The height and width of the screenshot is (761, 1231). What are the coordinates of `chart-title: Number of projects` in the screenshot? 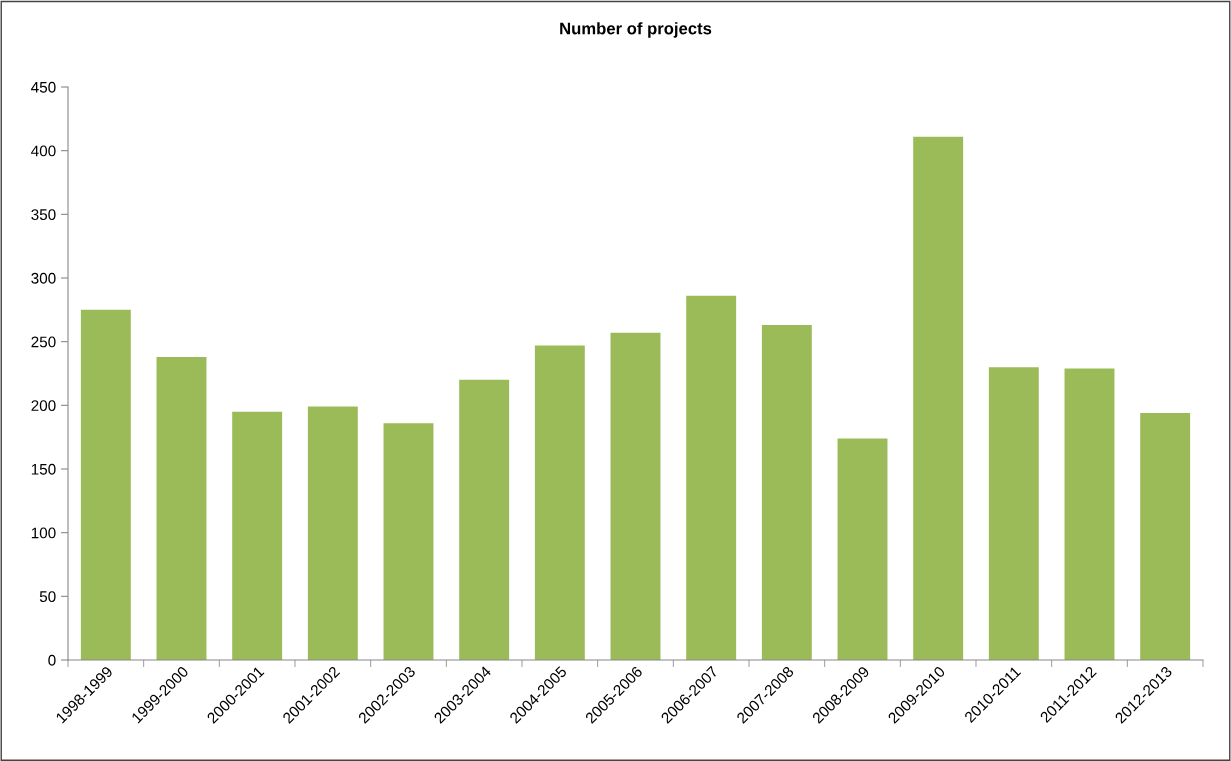 It's located at (636, 30).